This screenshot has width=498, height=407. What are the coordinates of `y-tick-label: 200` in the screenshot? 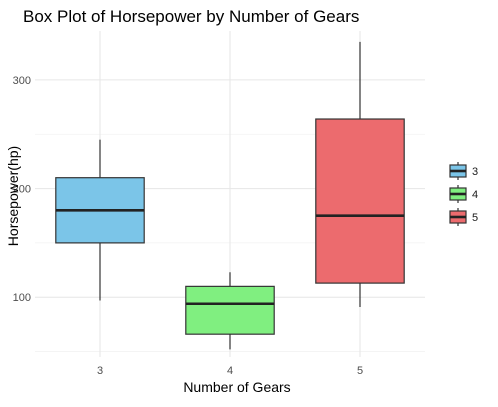 It's located at (22, 190).